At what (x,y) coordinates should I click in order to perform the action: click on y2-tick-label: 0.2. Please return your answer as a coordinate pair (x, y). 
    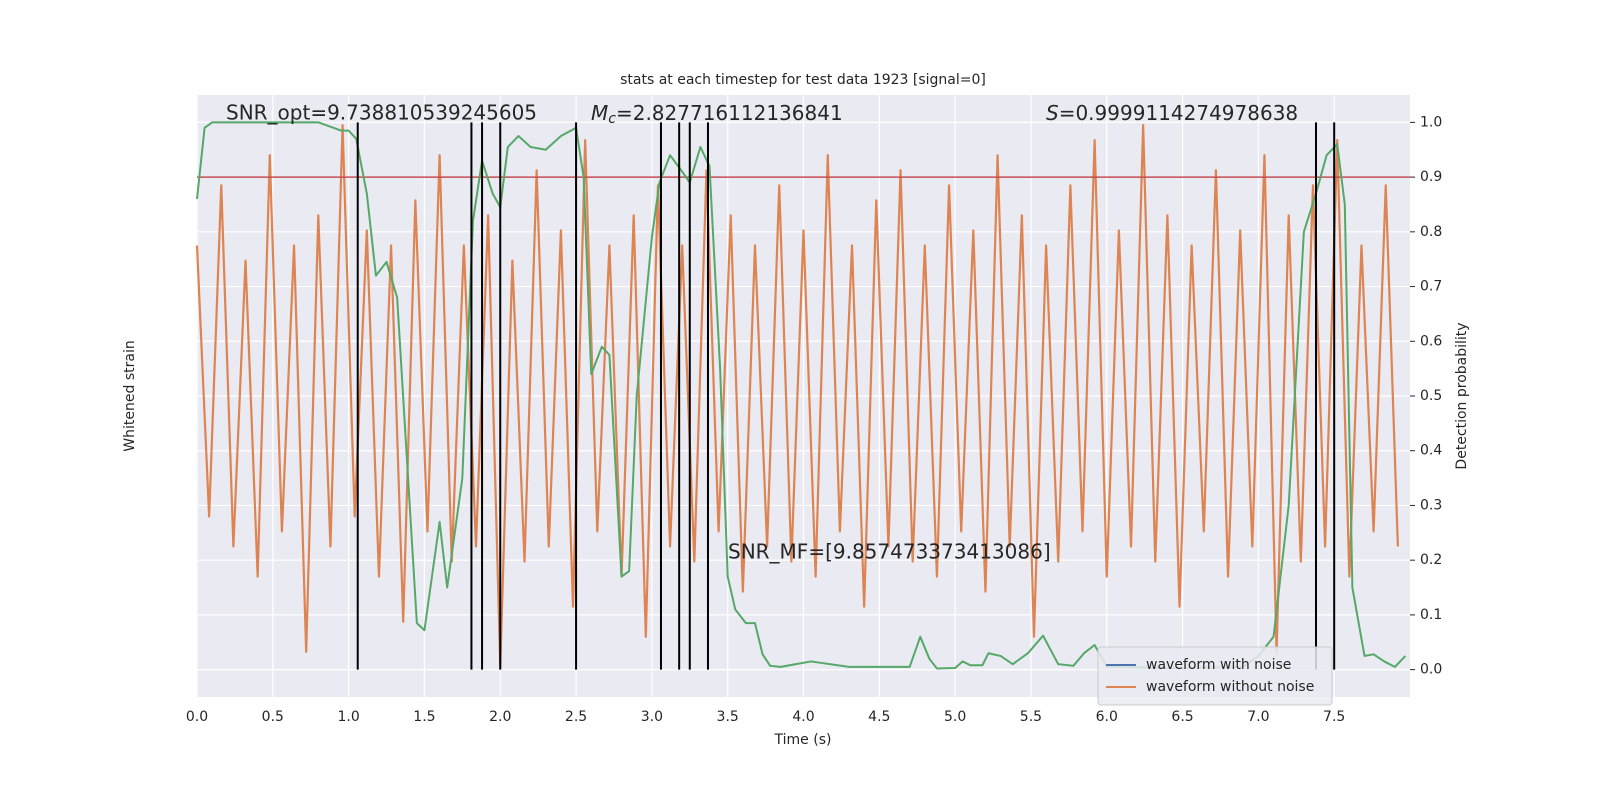
    Looking at the image, I should click on (1431, 560).